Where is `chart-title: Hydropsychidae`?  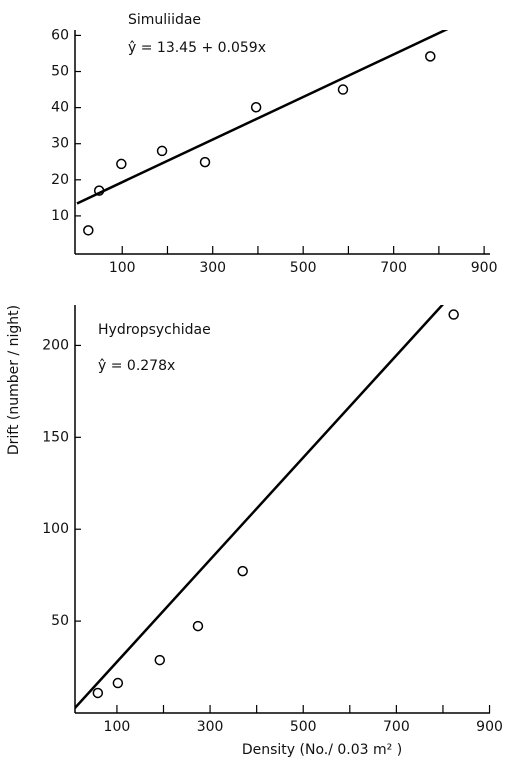 chart-title: Hydropsychidae is located at coordinates (154, 330).